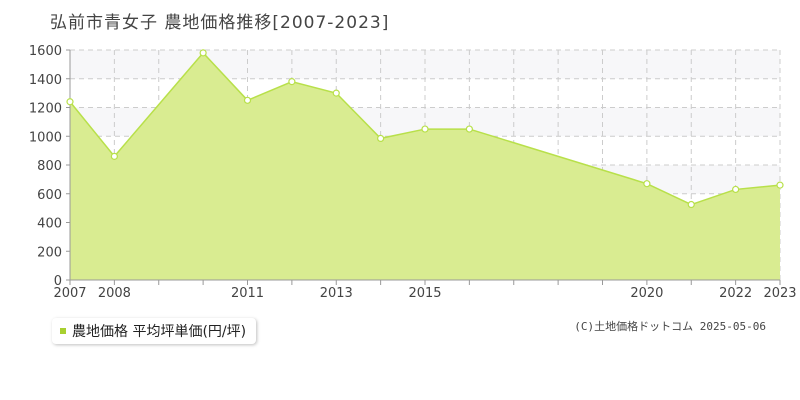  I want to click on y-tick-label: 600, so click(49, 195).